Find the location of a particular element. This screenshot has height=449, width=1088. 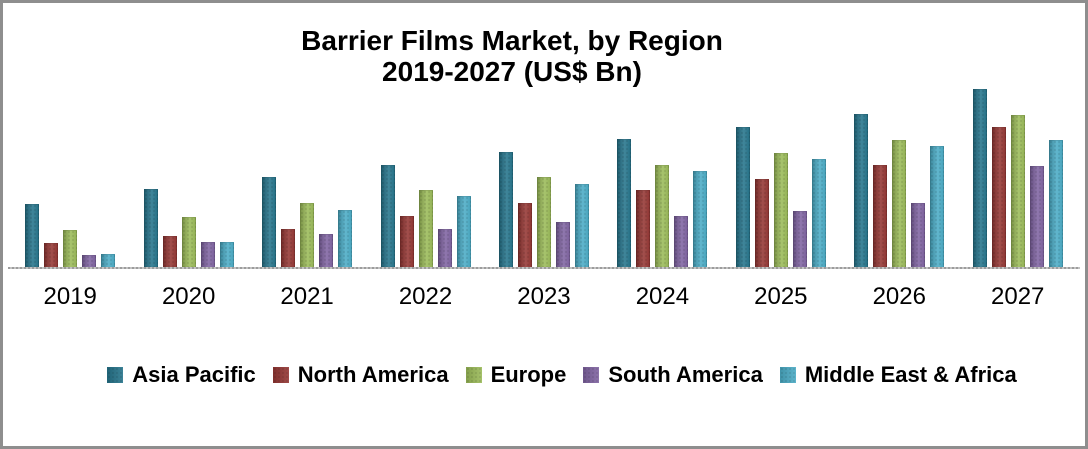

bar-asia-pacific-2024 is located at coordinates (624, 203).